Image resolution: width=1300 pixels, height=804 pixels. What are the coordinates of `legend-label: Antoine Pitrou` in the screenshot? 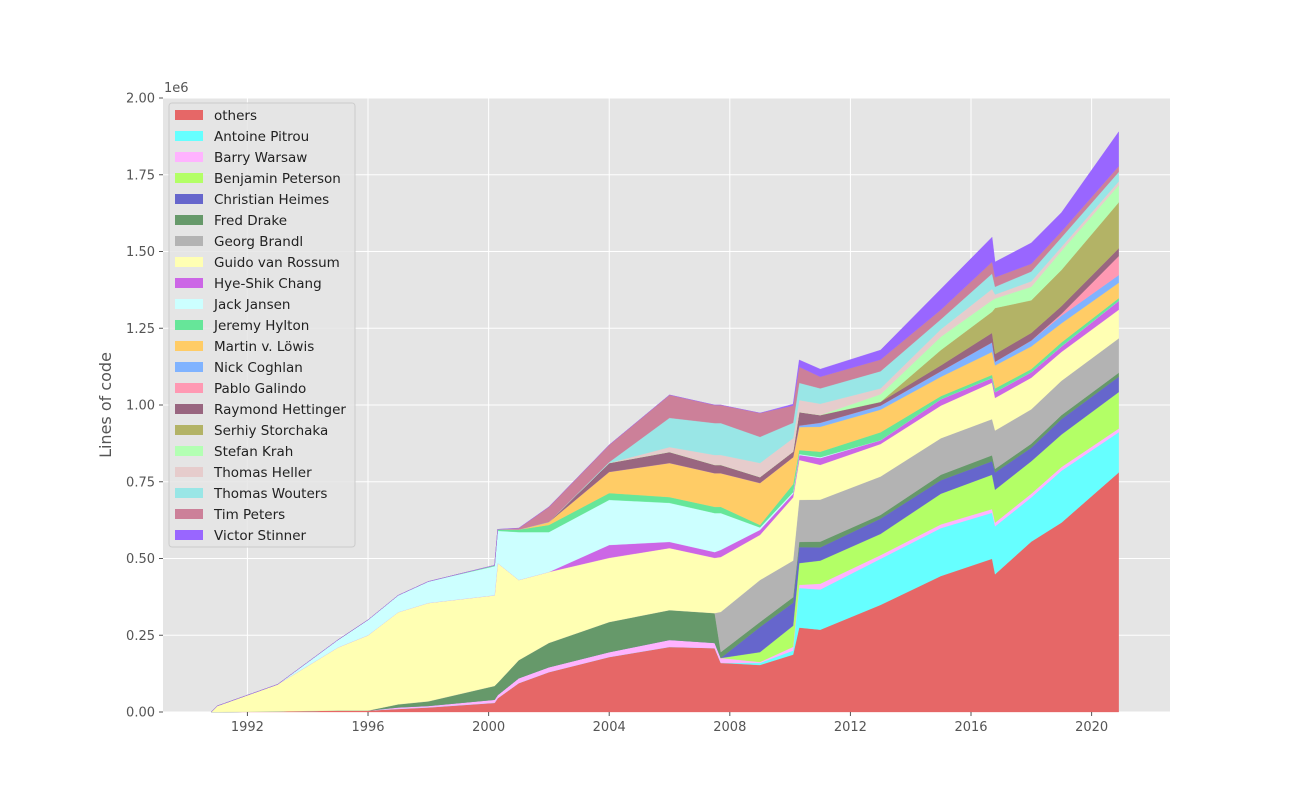 It's located at (261, 137).